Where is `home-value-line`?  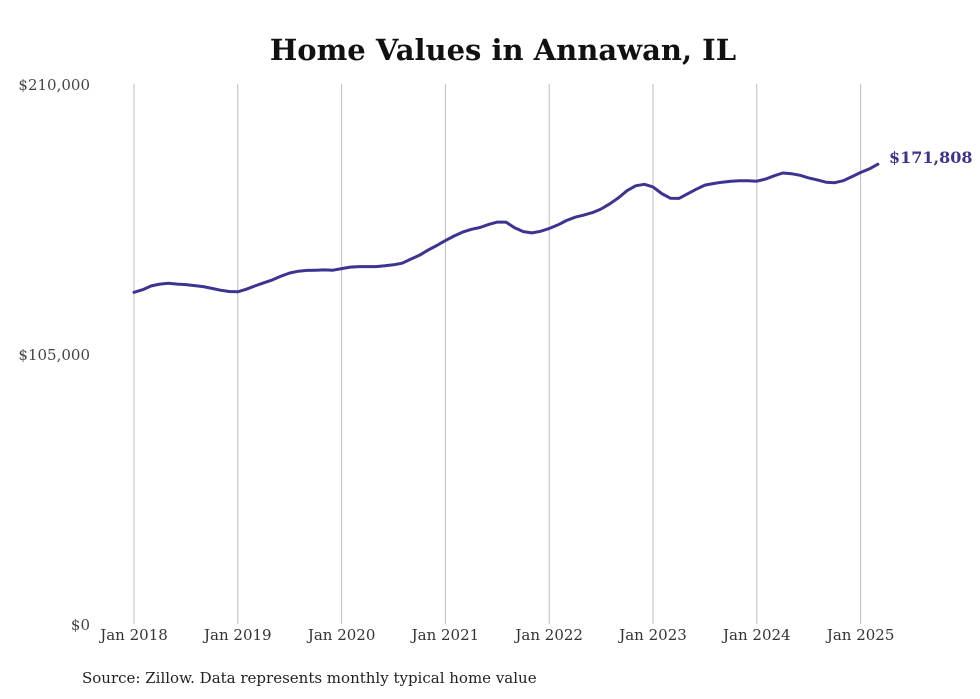 home-value-line is located at coordinates (506, 228).